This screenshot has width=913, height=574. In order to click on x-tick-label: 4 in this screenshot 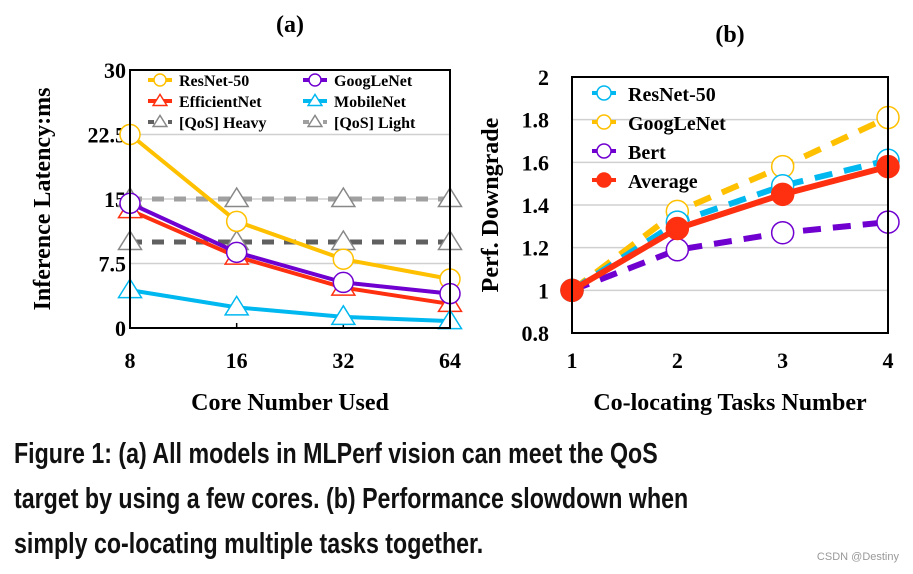, I will do `click(888, 360)`.